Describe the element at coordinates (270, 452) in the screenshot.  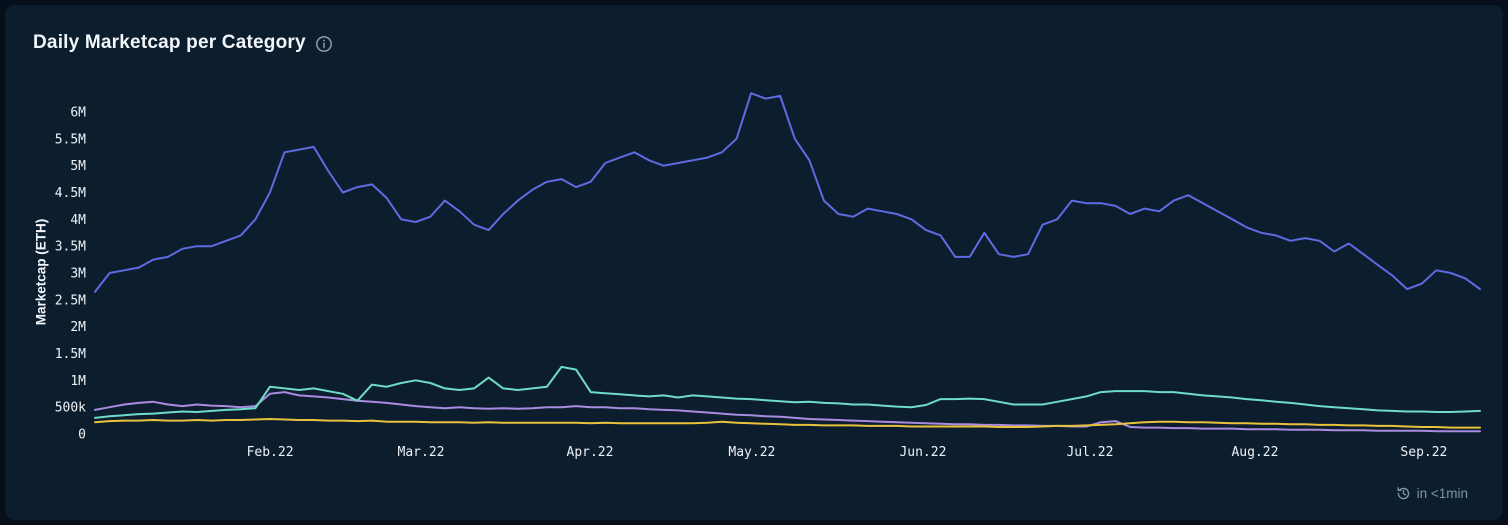
I see `x-tick-label: Feb.22` at that location.